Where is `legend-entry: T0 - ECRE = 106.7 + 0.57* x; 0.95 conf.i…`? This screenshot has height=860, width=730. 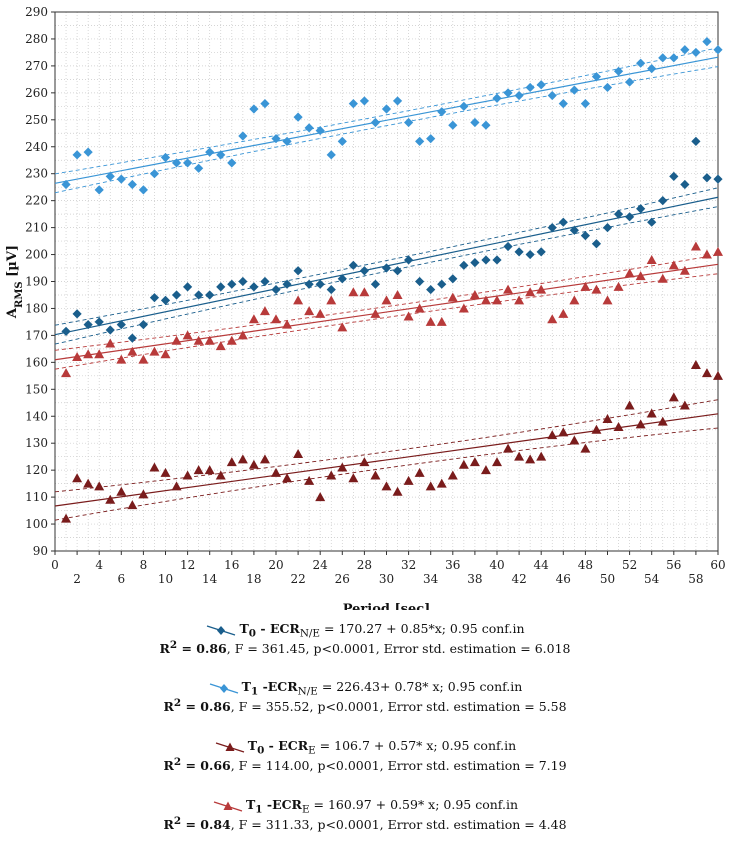
legend-entry: T0 - ECRE = 106.7 + 0.57* x; 0.95 conf.i… is located at coordinates (365, 756).